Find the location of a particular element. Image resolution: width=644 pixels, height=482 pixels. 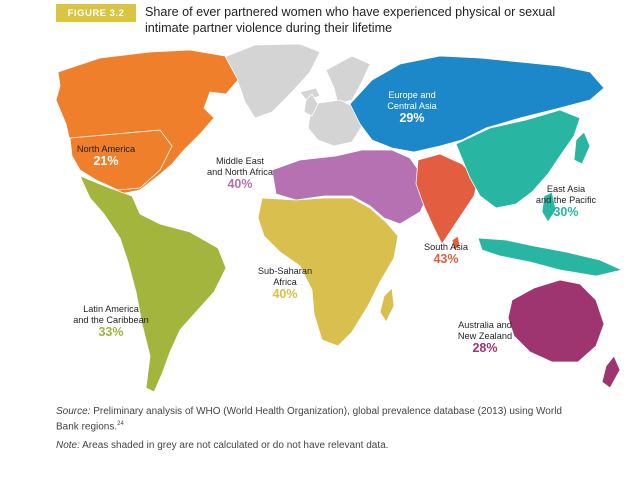

label-aus-nz: Australia and New Zealand 28% is located at coordinates (485, 337).